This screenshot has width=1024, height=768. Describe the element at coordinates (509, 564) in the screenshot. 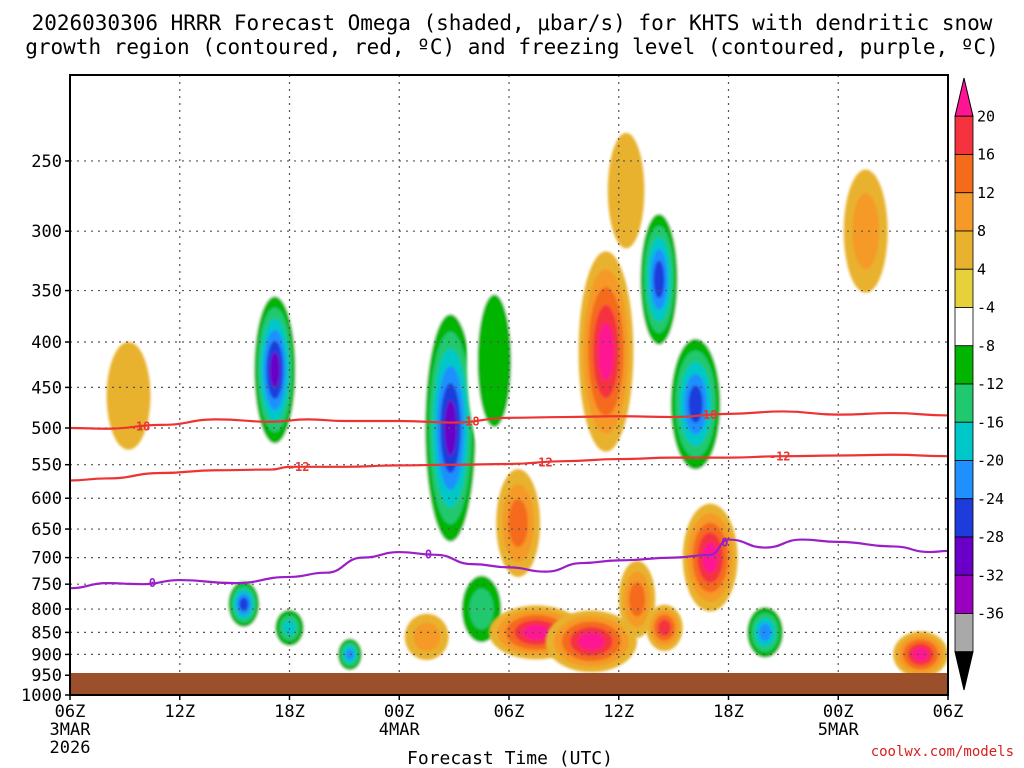

I see `freezing_level-contour` at that location.